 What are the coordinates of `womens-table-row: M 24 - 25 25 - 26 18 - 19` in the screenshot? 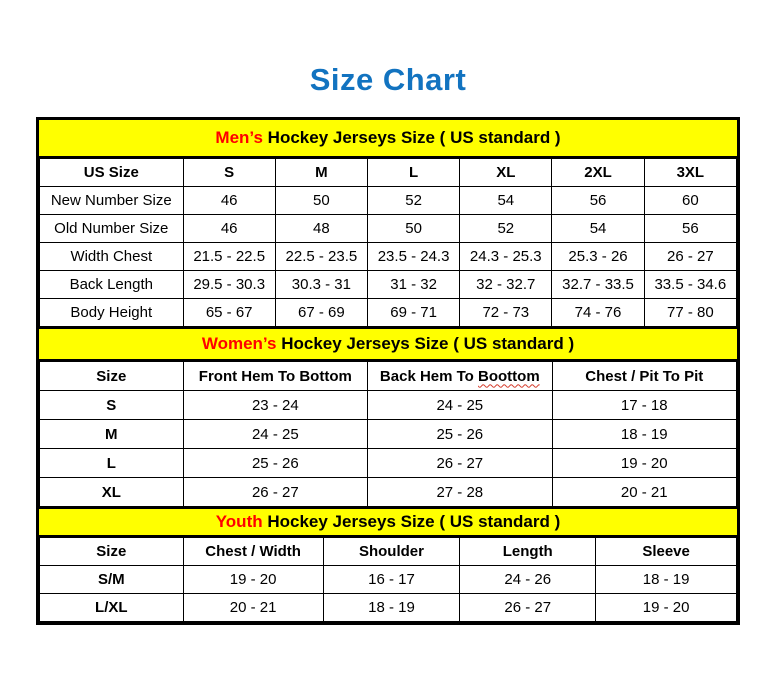 It's located at (388, 434).